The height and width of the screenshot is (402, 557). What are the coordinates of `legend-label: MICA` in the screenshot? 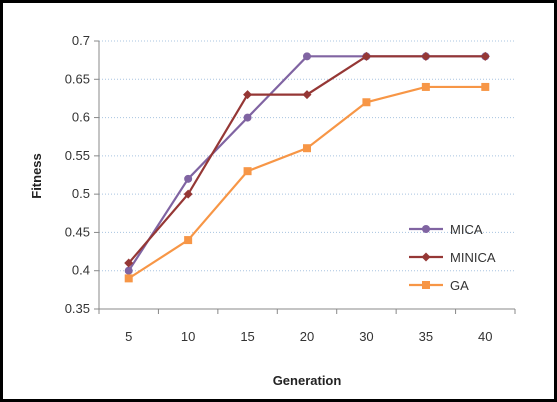 It's located at (466, 229).